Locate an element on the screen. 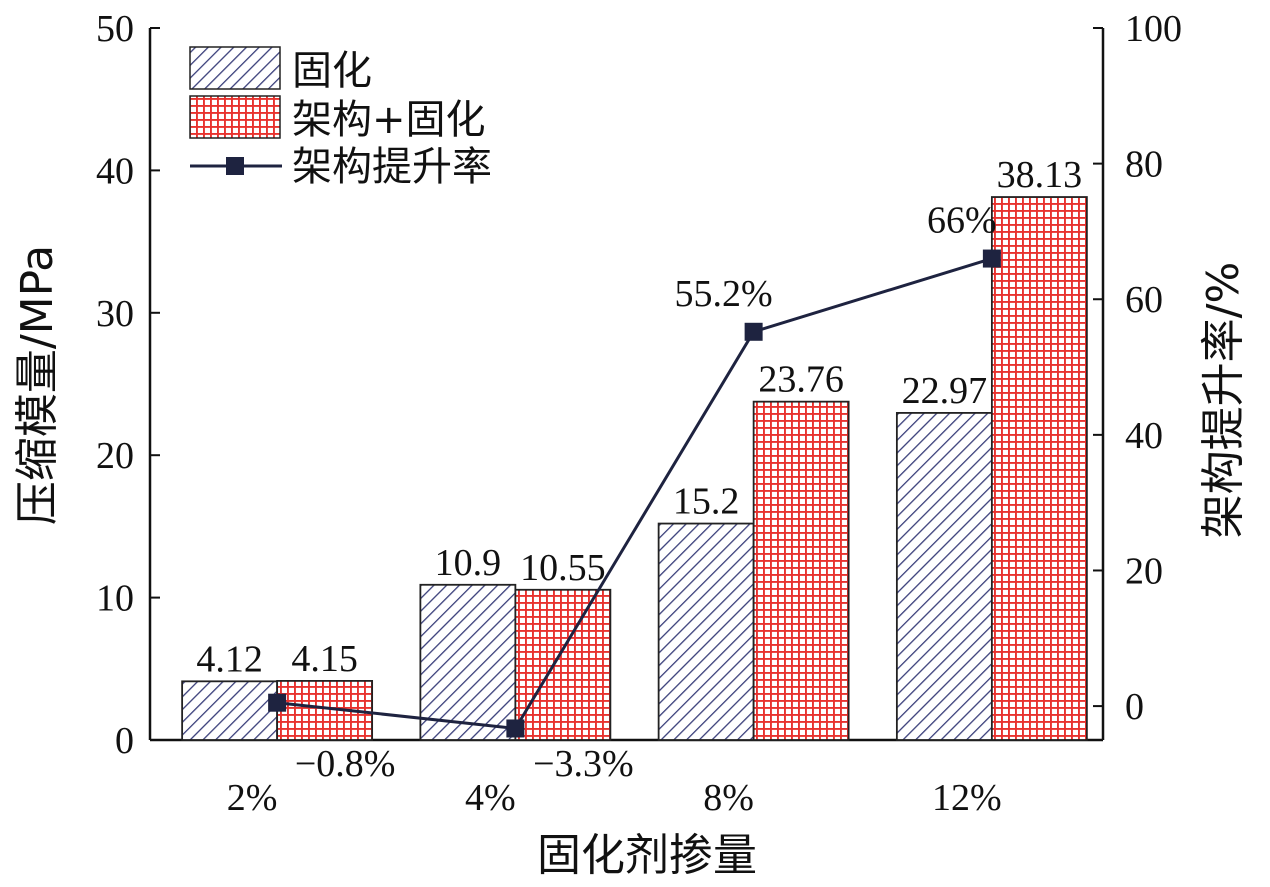 Image resolution: width=1270 pixels, height=887 pixels. x-tick-label: 12% is located at coordinates (967, 798).